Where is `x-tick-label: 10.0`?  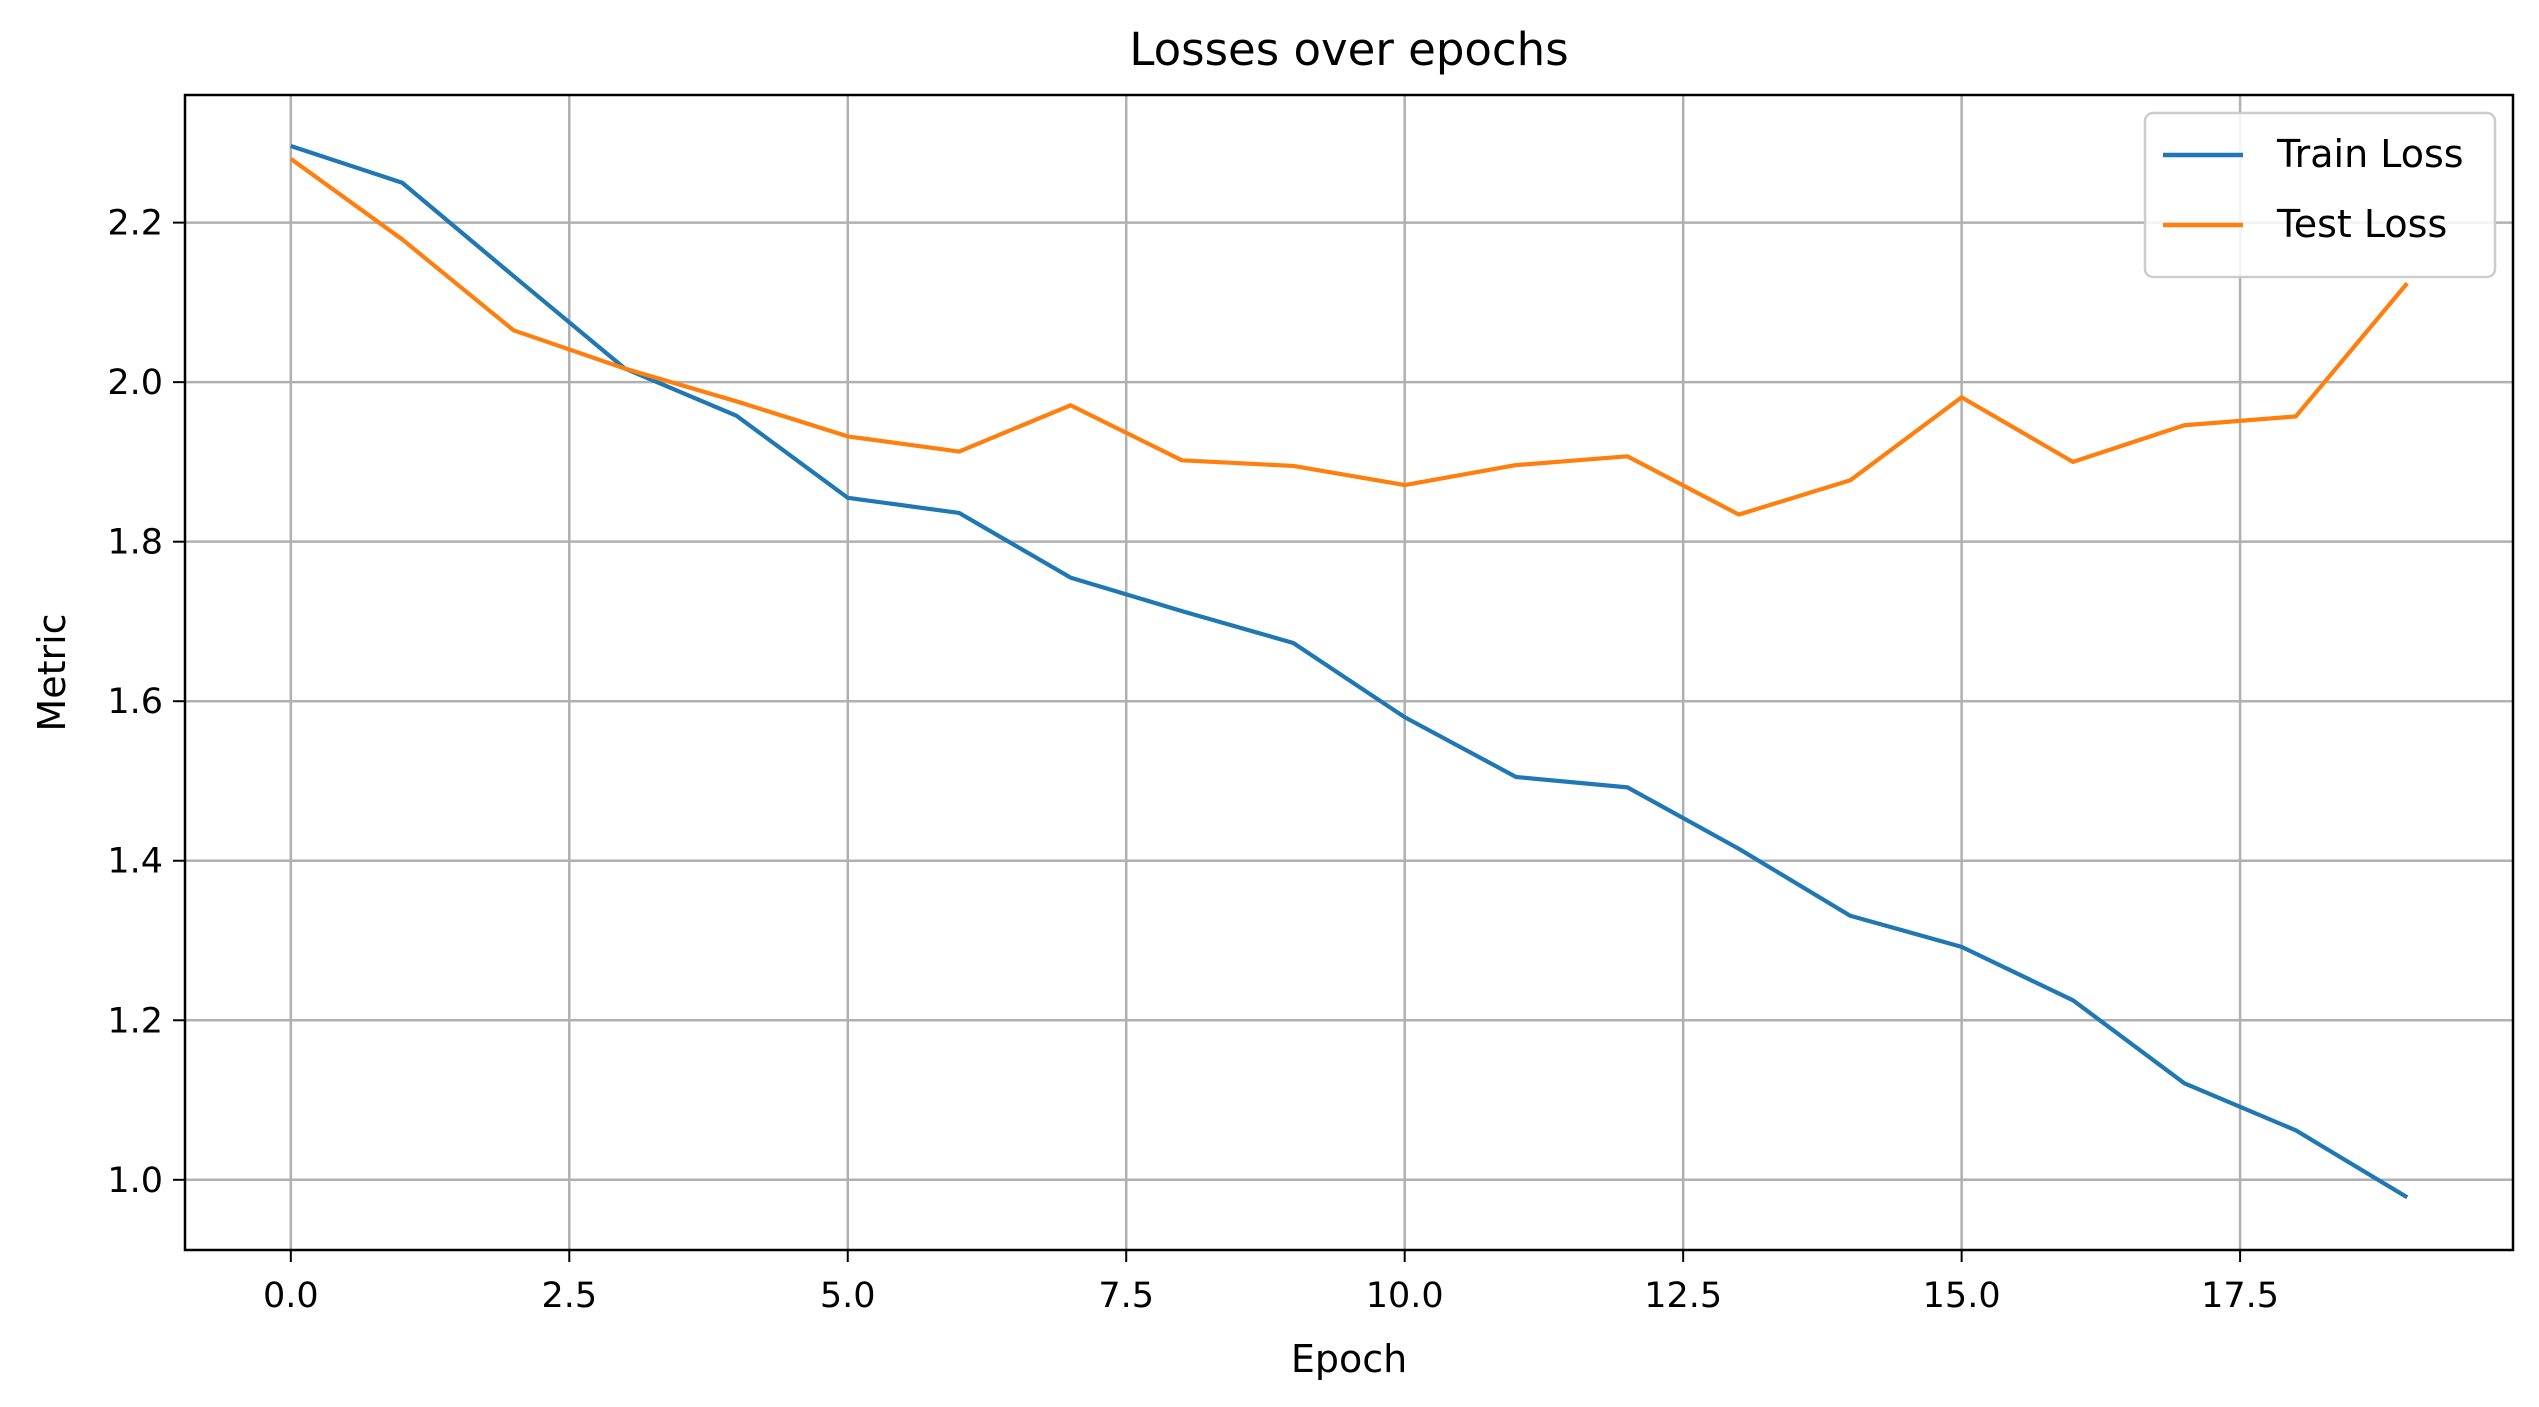
x-tick-label: 10.0 is located at coordinates (1405, 1296).